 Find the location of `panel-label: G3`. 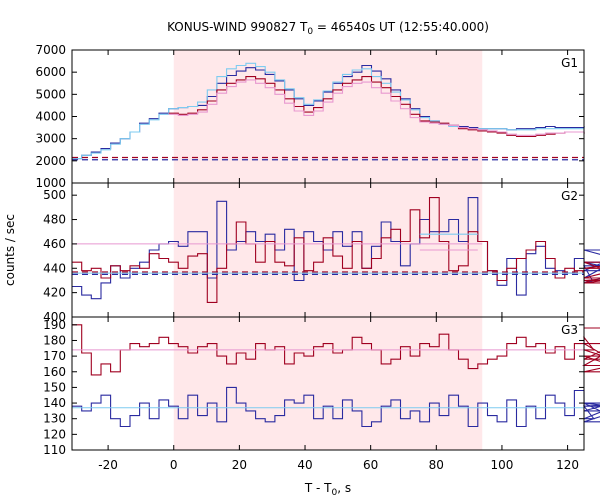

panel-label: G3 is located at coordinates (569, 330).